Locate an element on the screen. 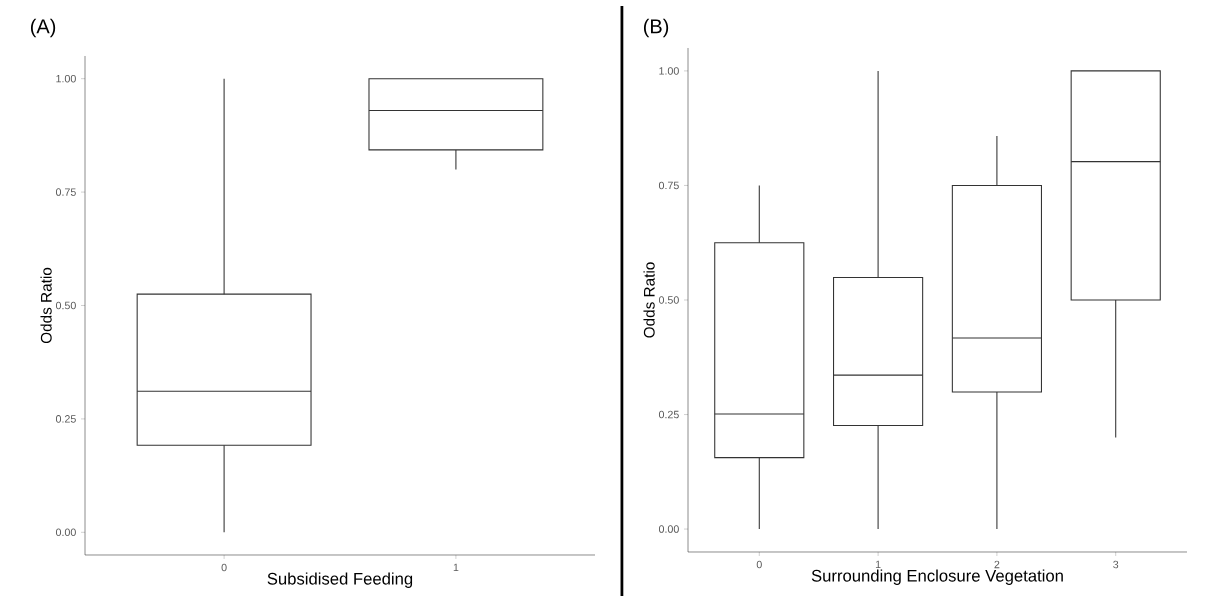 This screenshot has width=1214, height=596. text: (A) is located at coordinates (43, 28).